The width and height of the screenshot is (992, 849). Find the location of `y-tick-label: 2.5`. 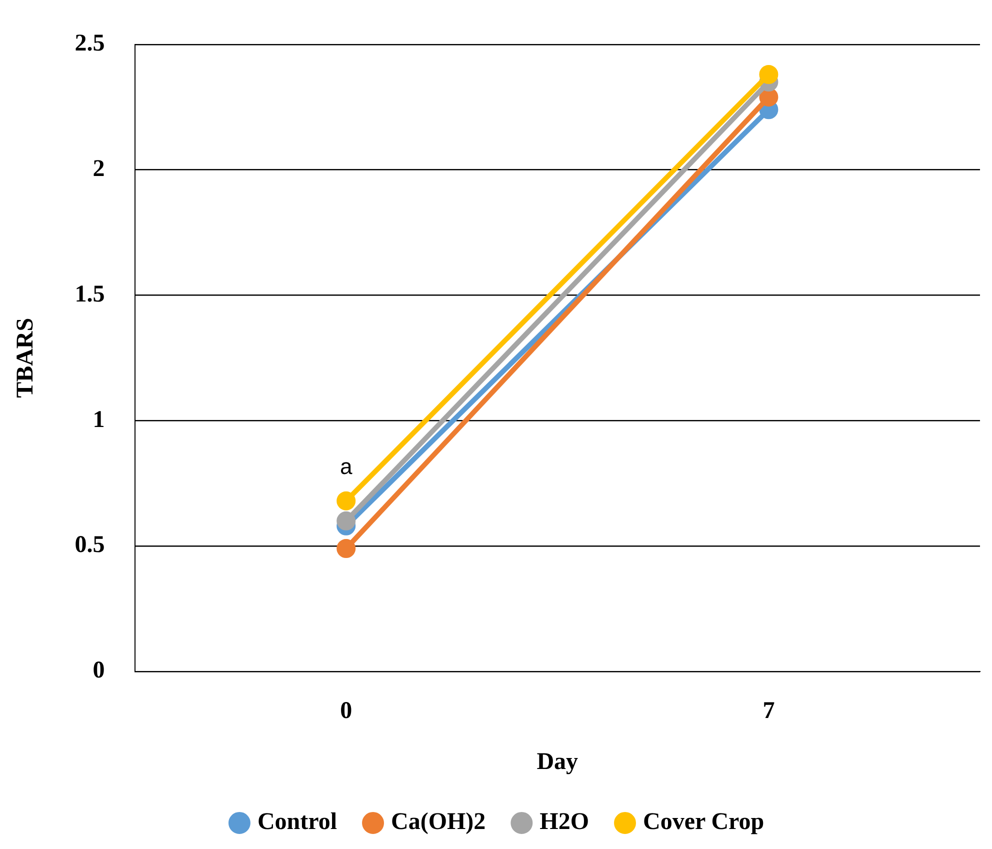

y-tick-label: 2.5 is located at coordinates (89, 43).